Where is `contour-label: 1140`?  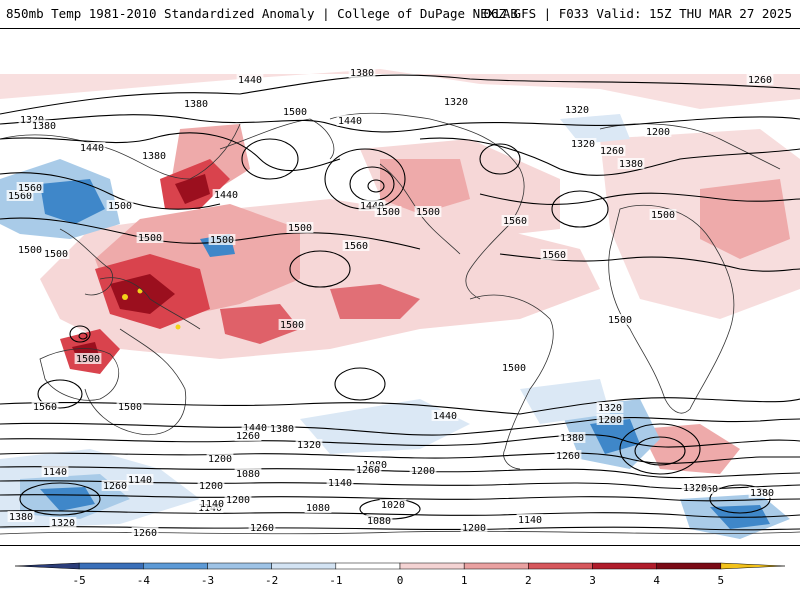 contour-label: 1140 is located at coordinates (530, 520).